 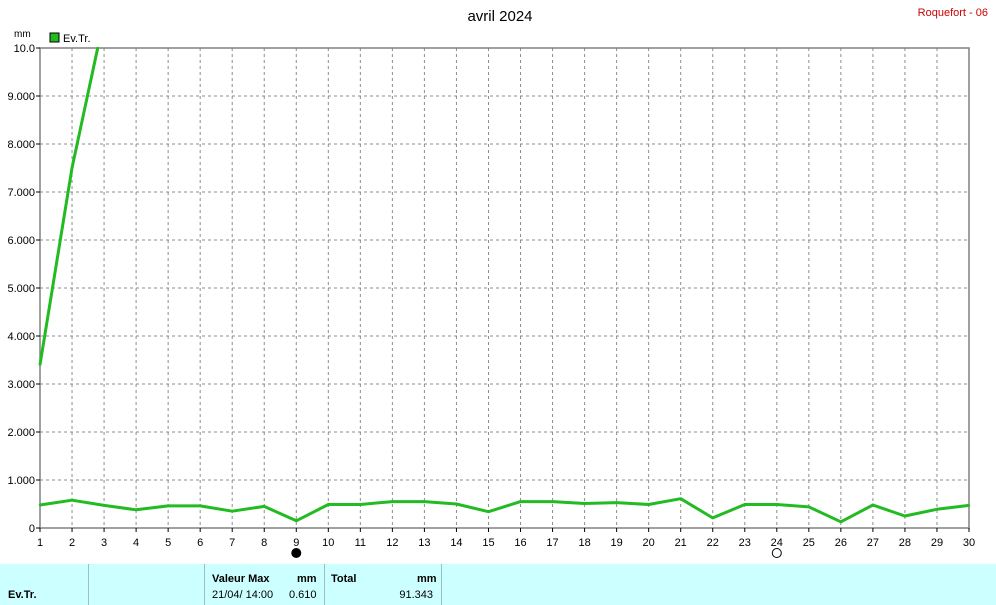 I want to click on footer-empty-cell, so click(x=147, y=584).